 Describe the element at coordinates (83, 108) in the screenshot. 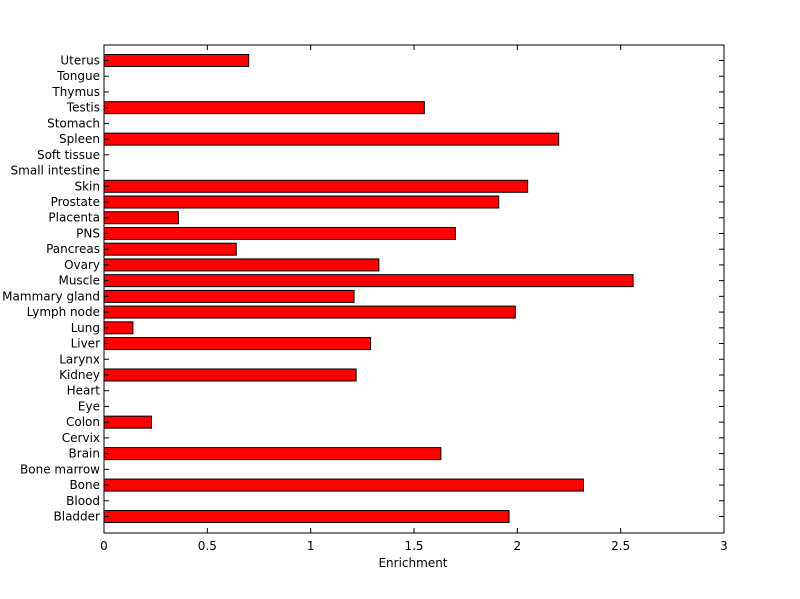

I see `y-tick-label: Testis` at that location.